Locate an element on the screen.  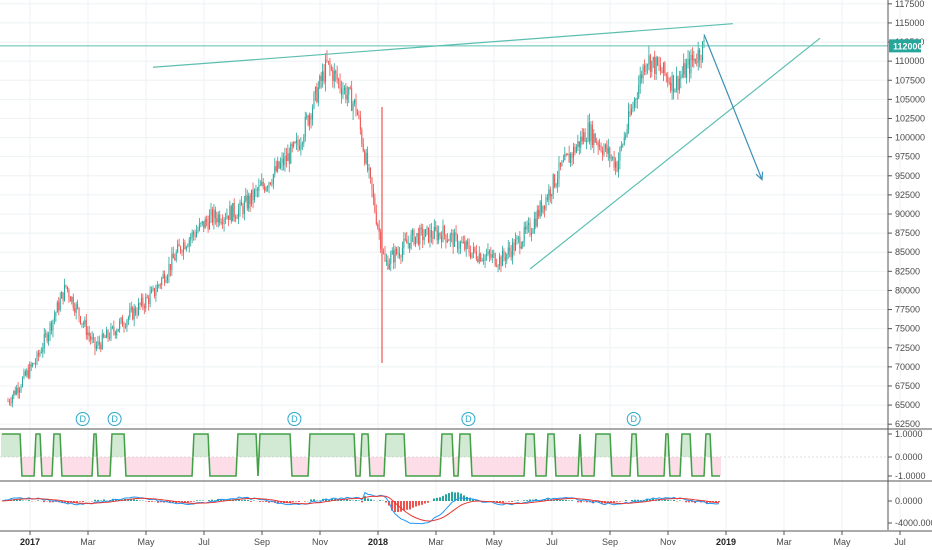
projection-arrow is located at coordinates (733, 107).